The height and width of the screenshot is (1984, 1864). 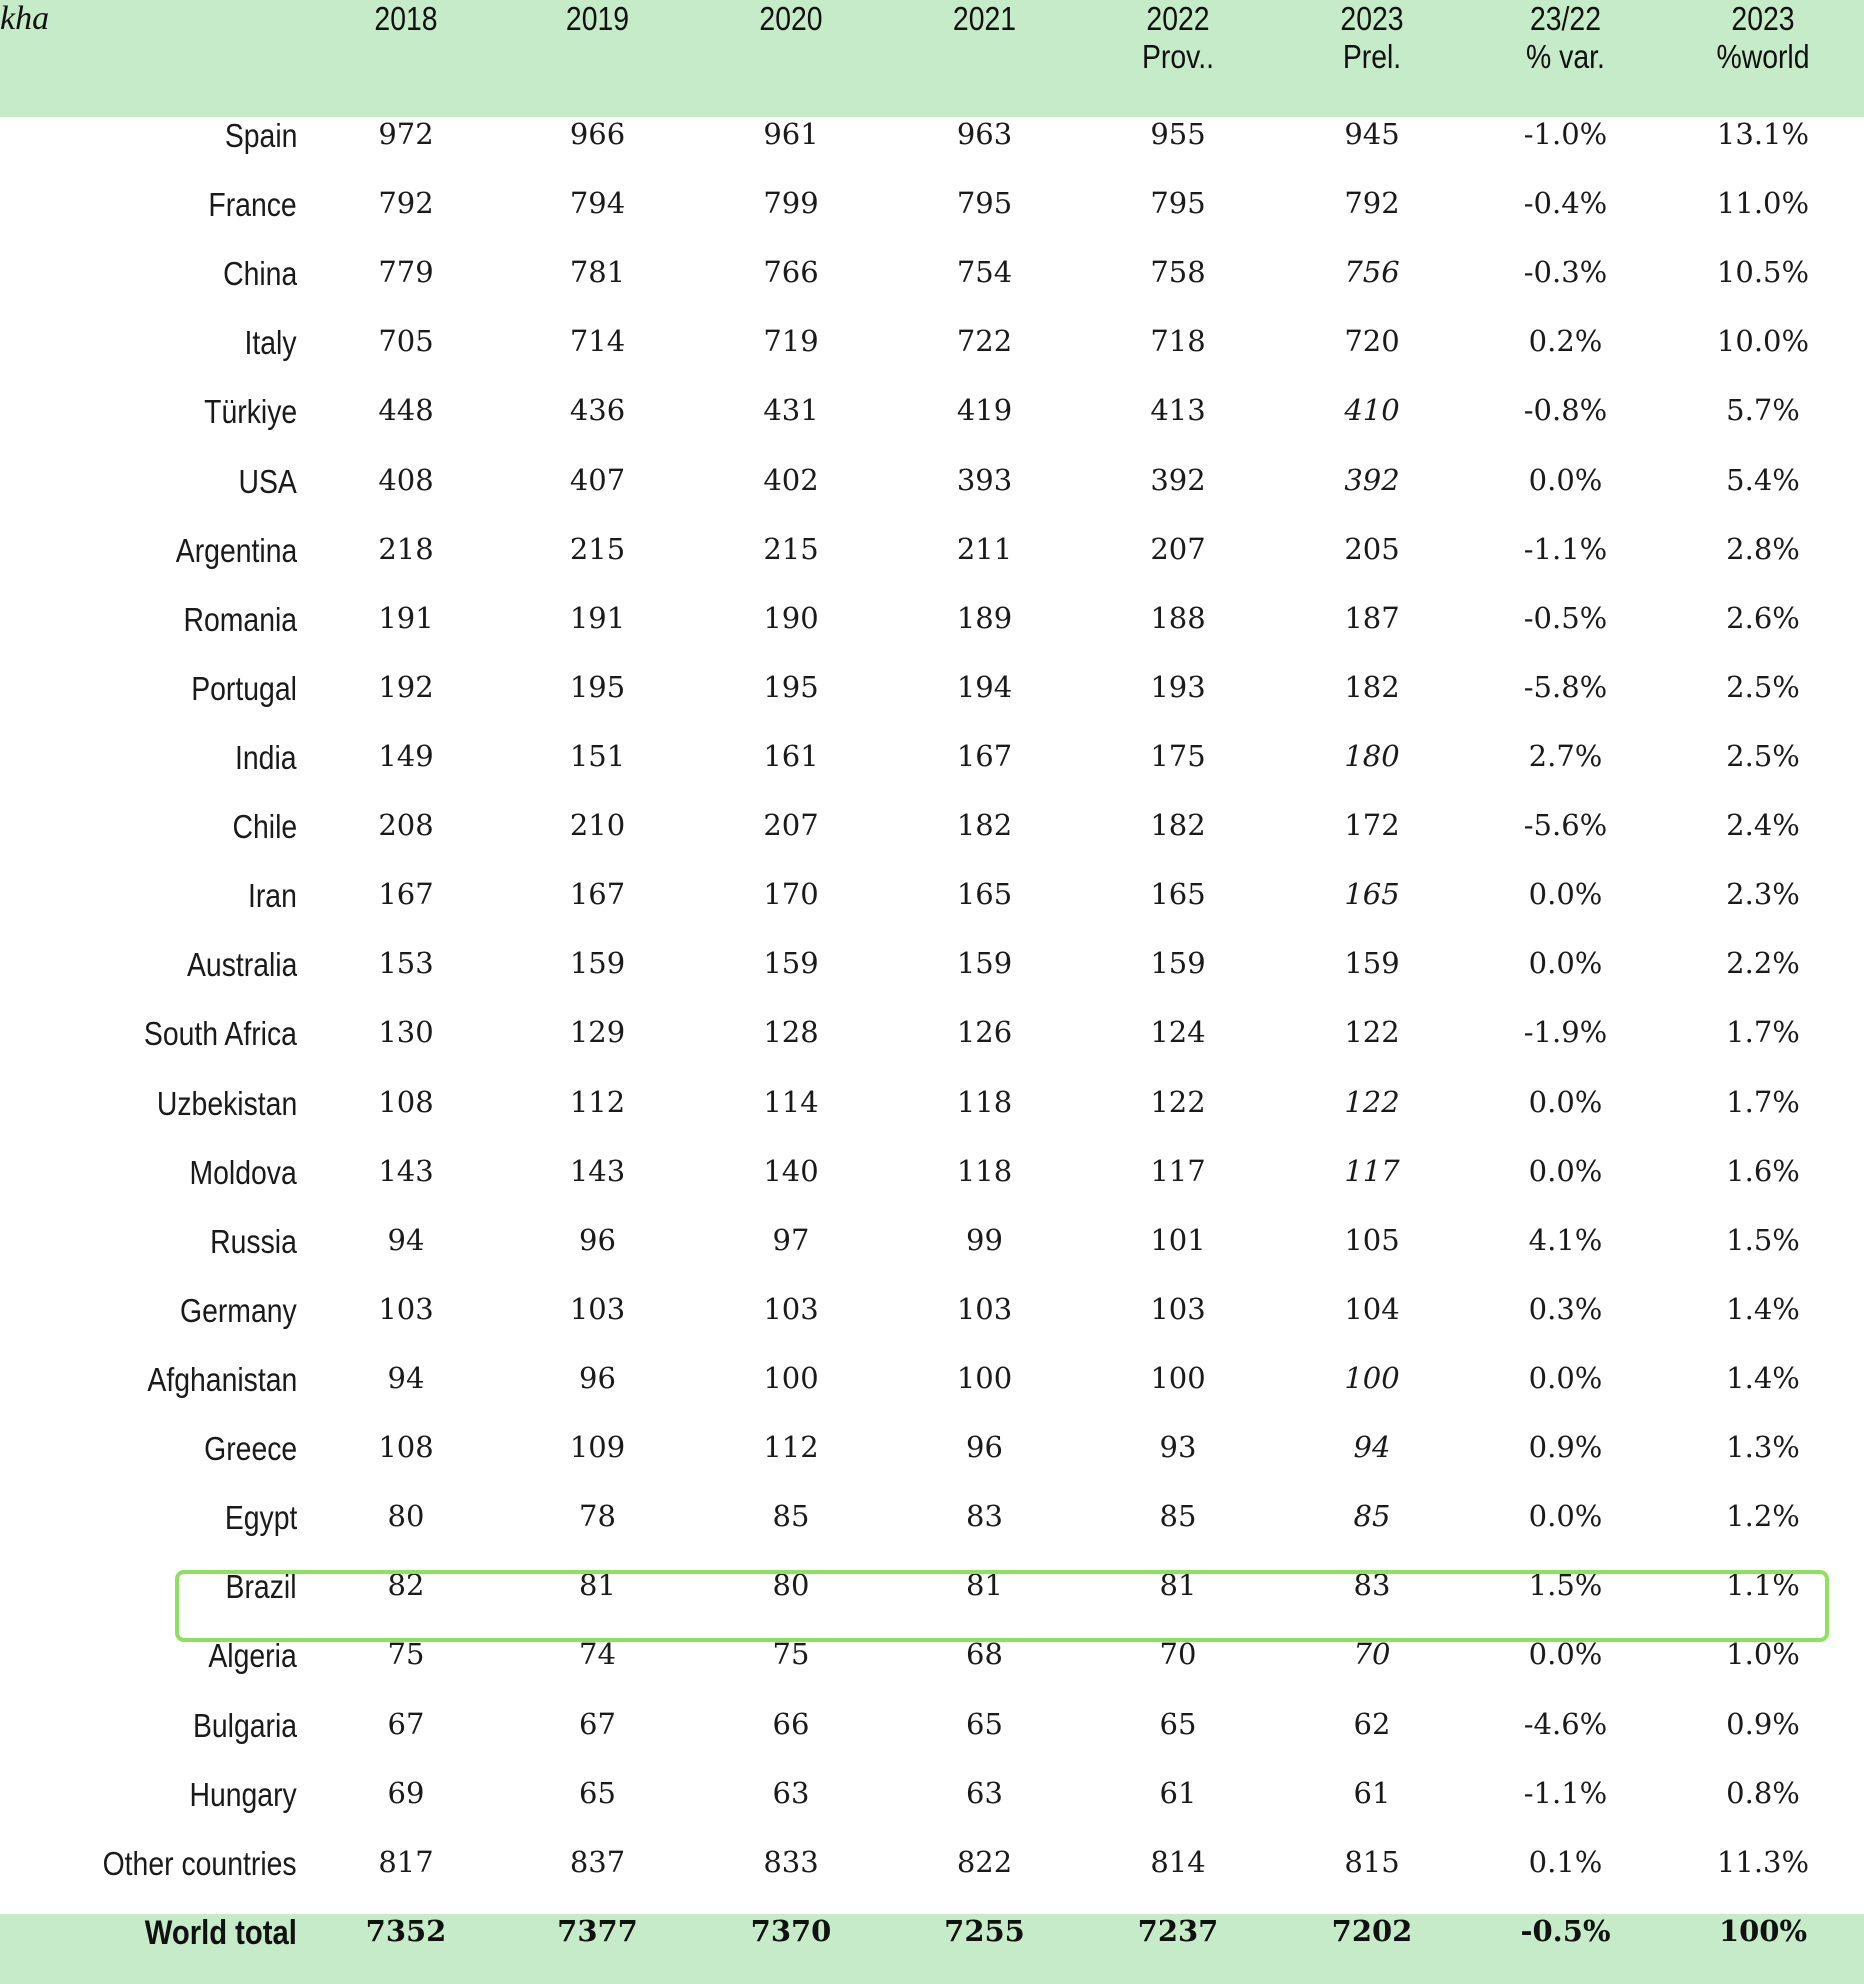 I want to click on cell-col-7: 1.4%, so click(x=1763, y=1377).